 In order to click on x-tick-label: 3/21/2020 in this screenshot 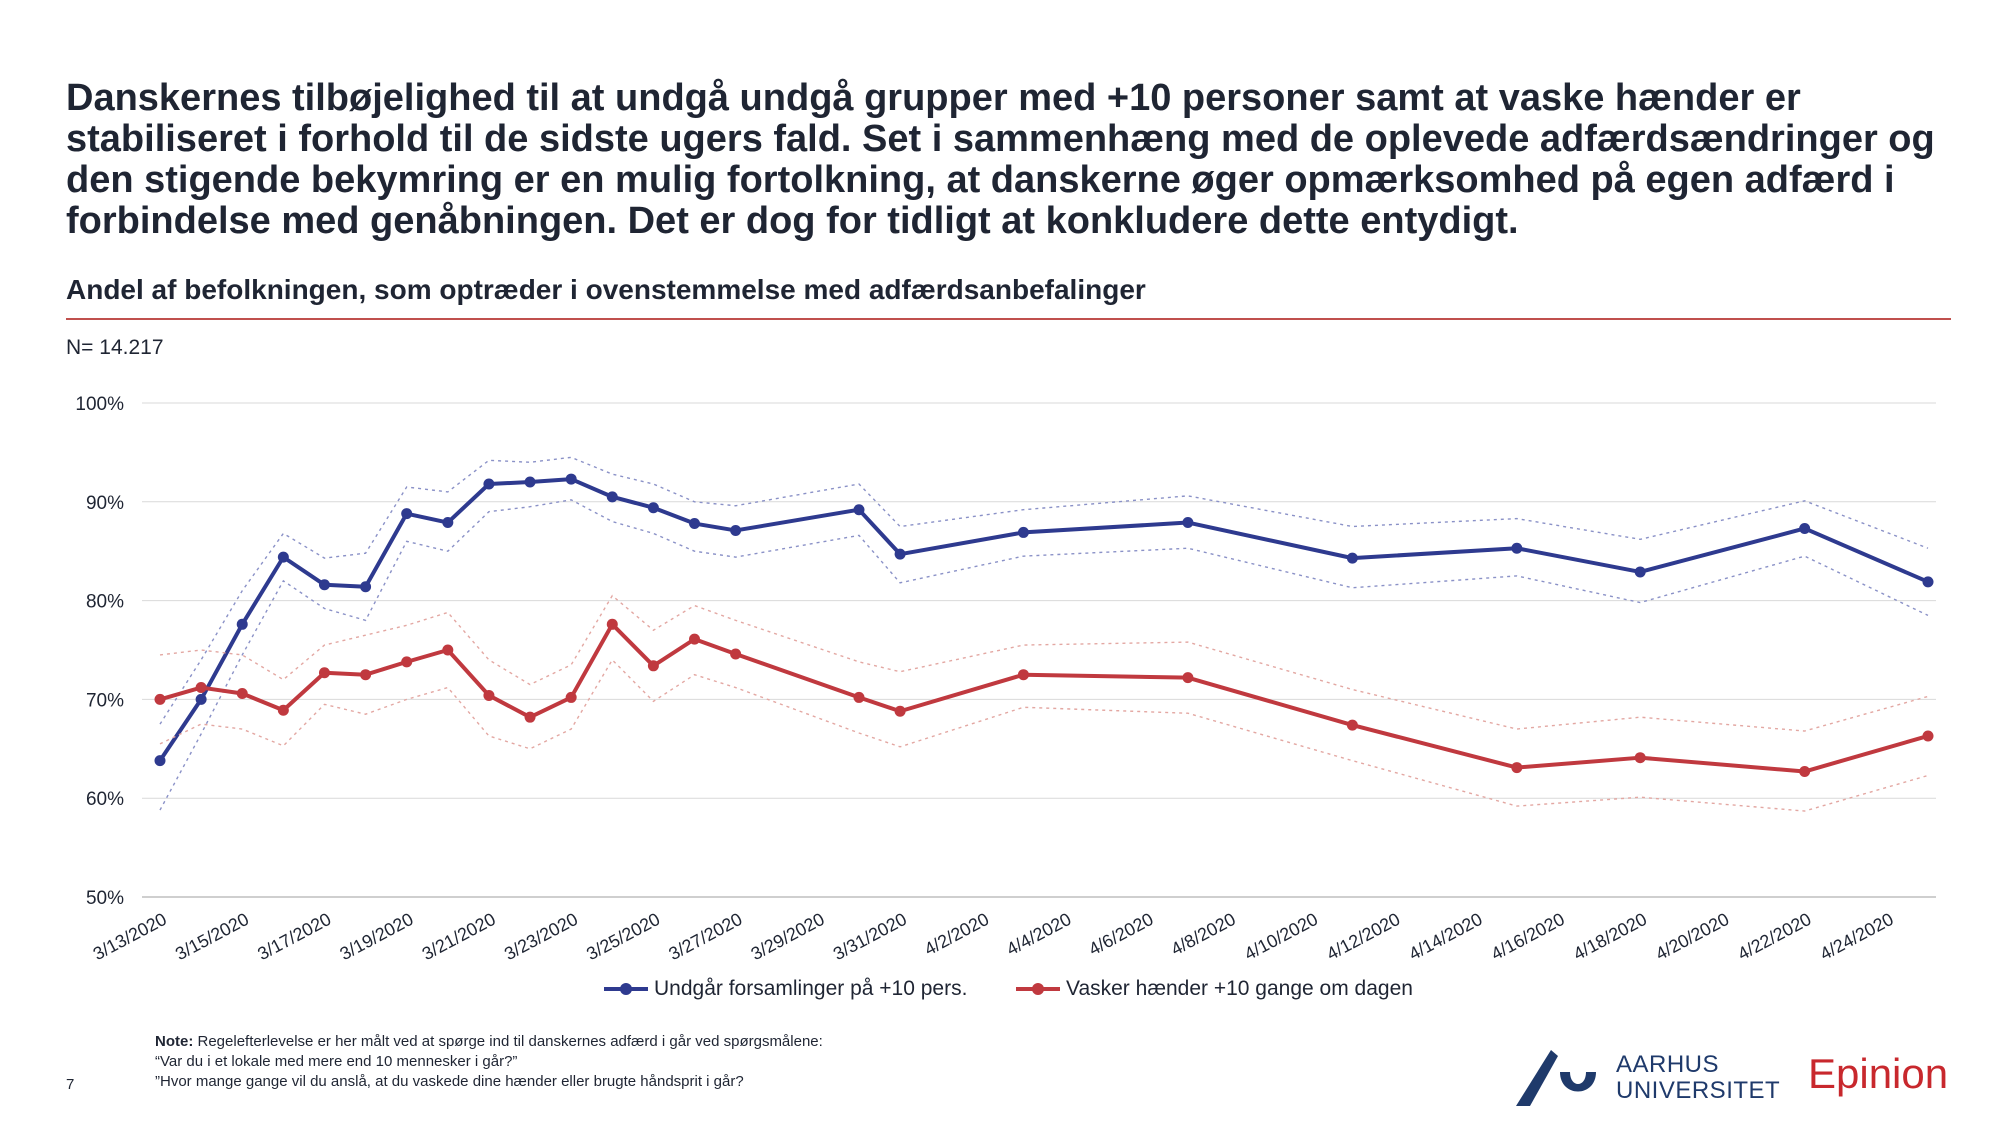, I will do `click(459, 936)`.